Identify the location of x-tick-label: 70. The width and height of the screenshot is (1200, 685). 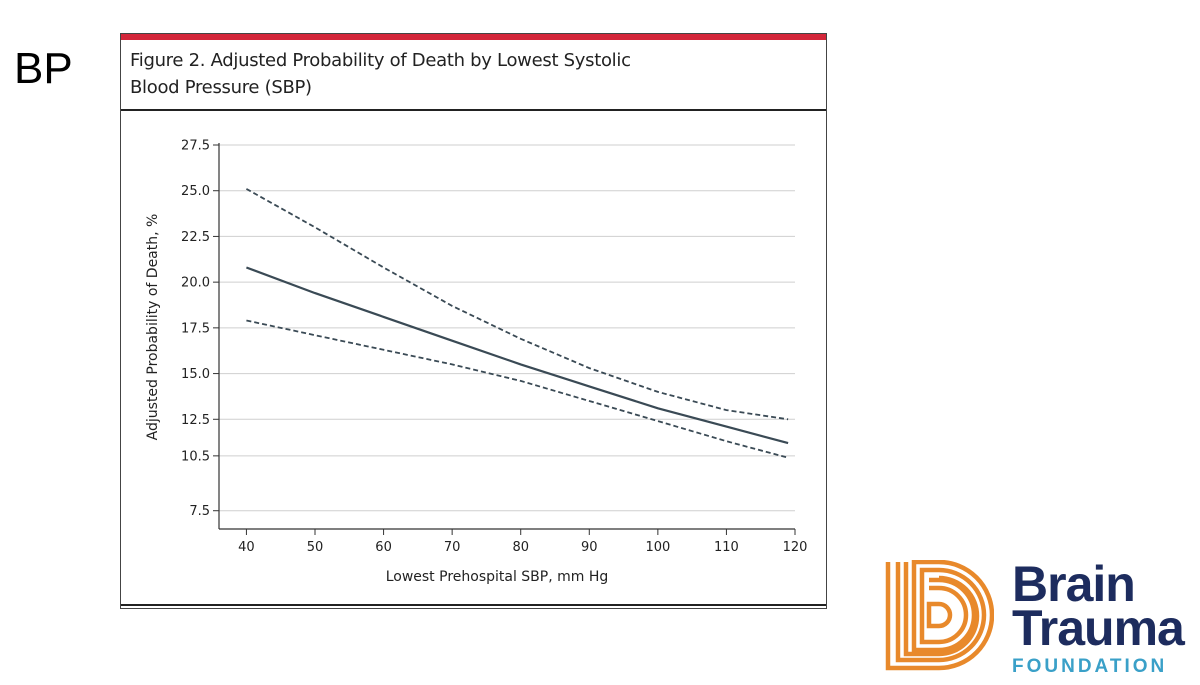
(452, 547).